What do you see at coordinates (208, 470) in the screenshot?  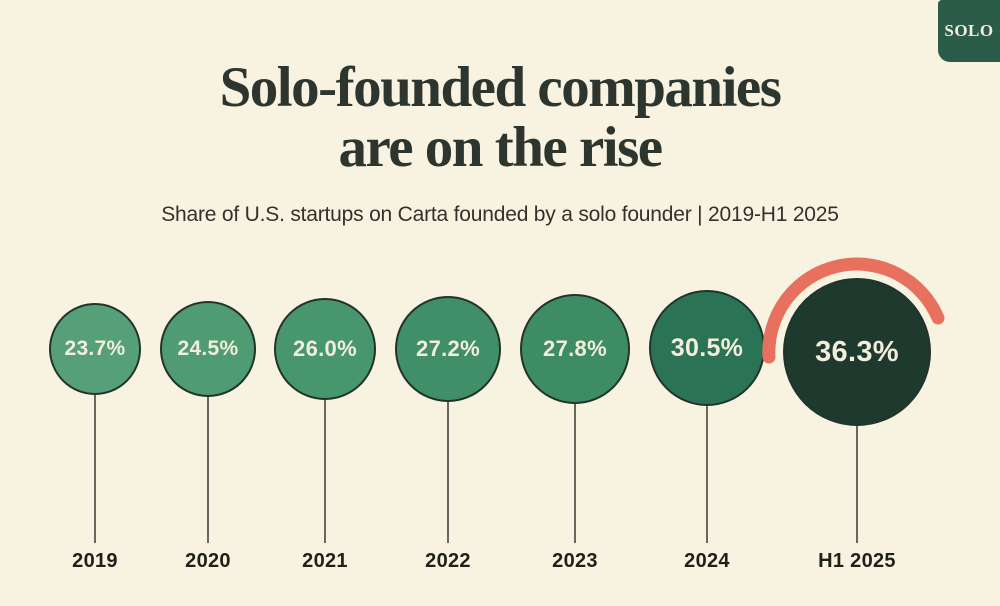 I see `stem-2020` at bounding box center [208, 470].